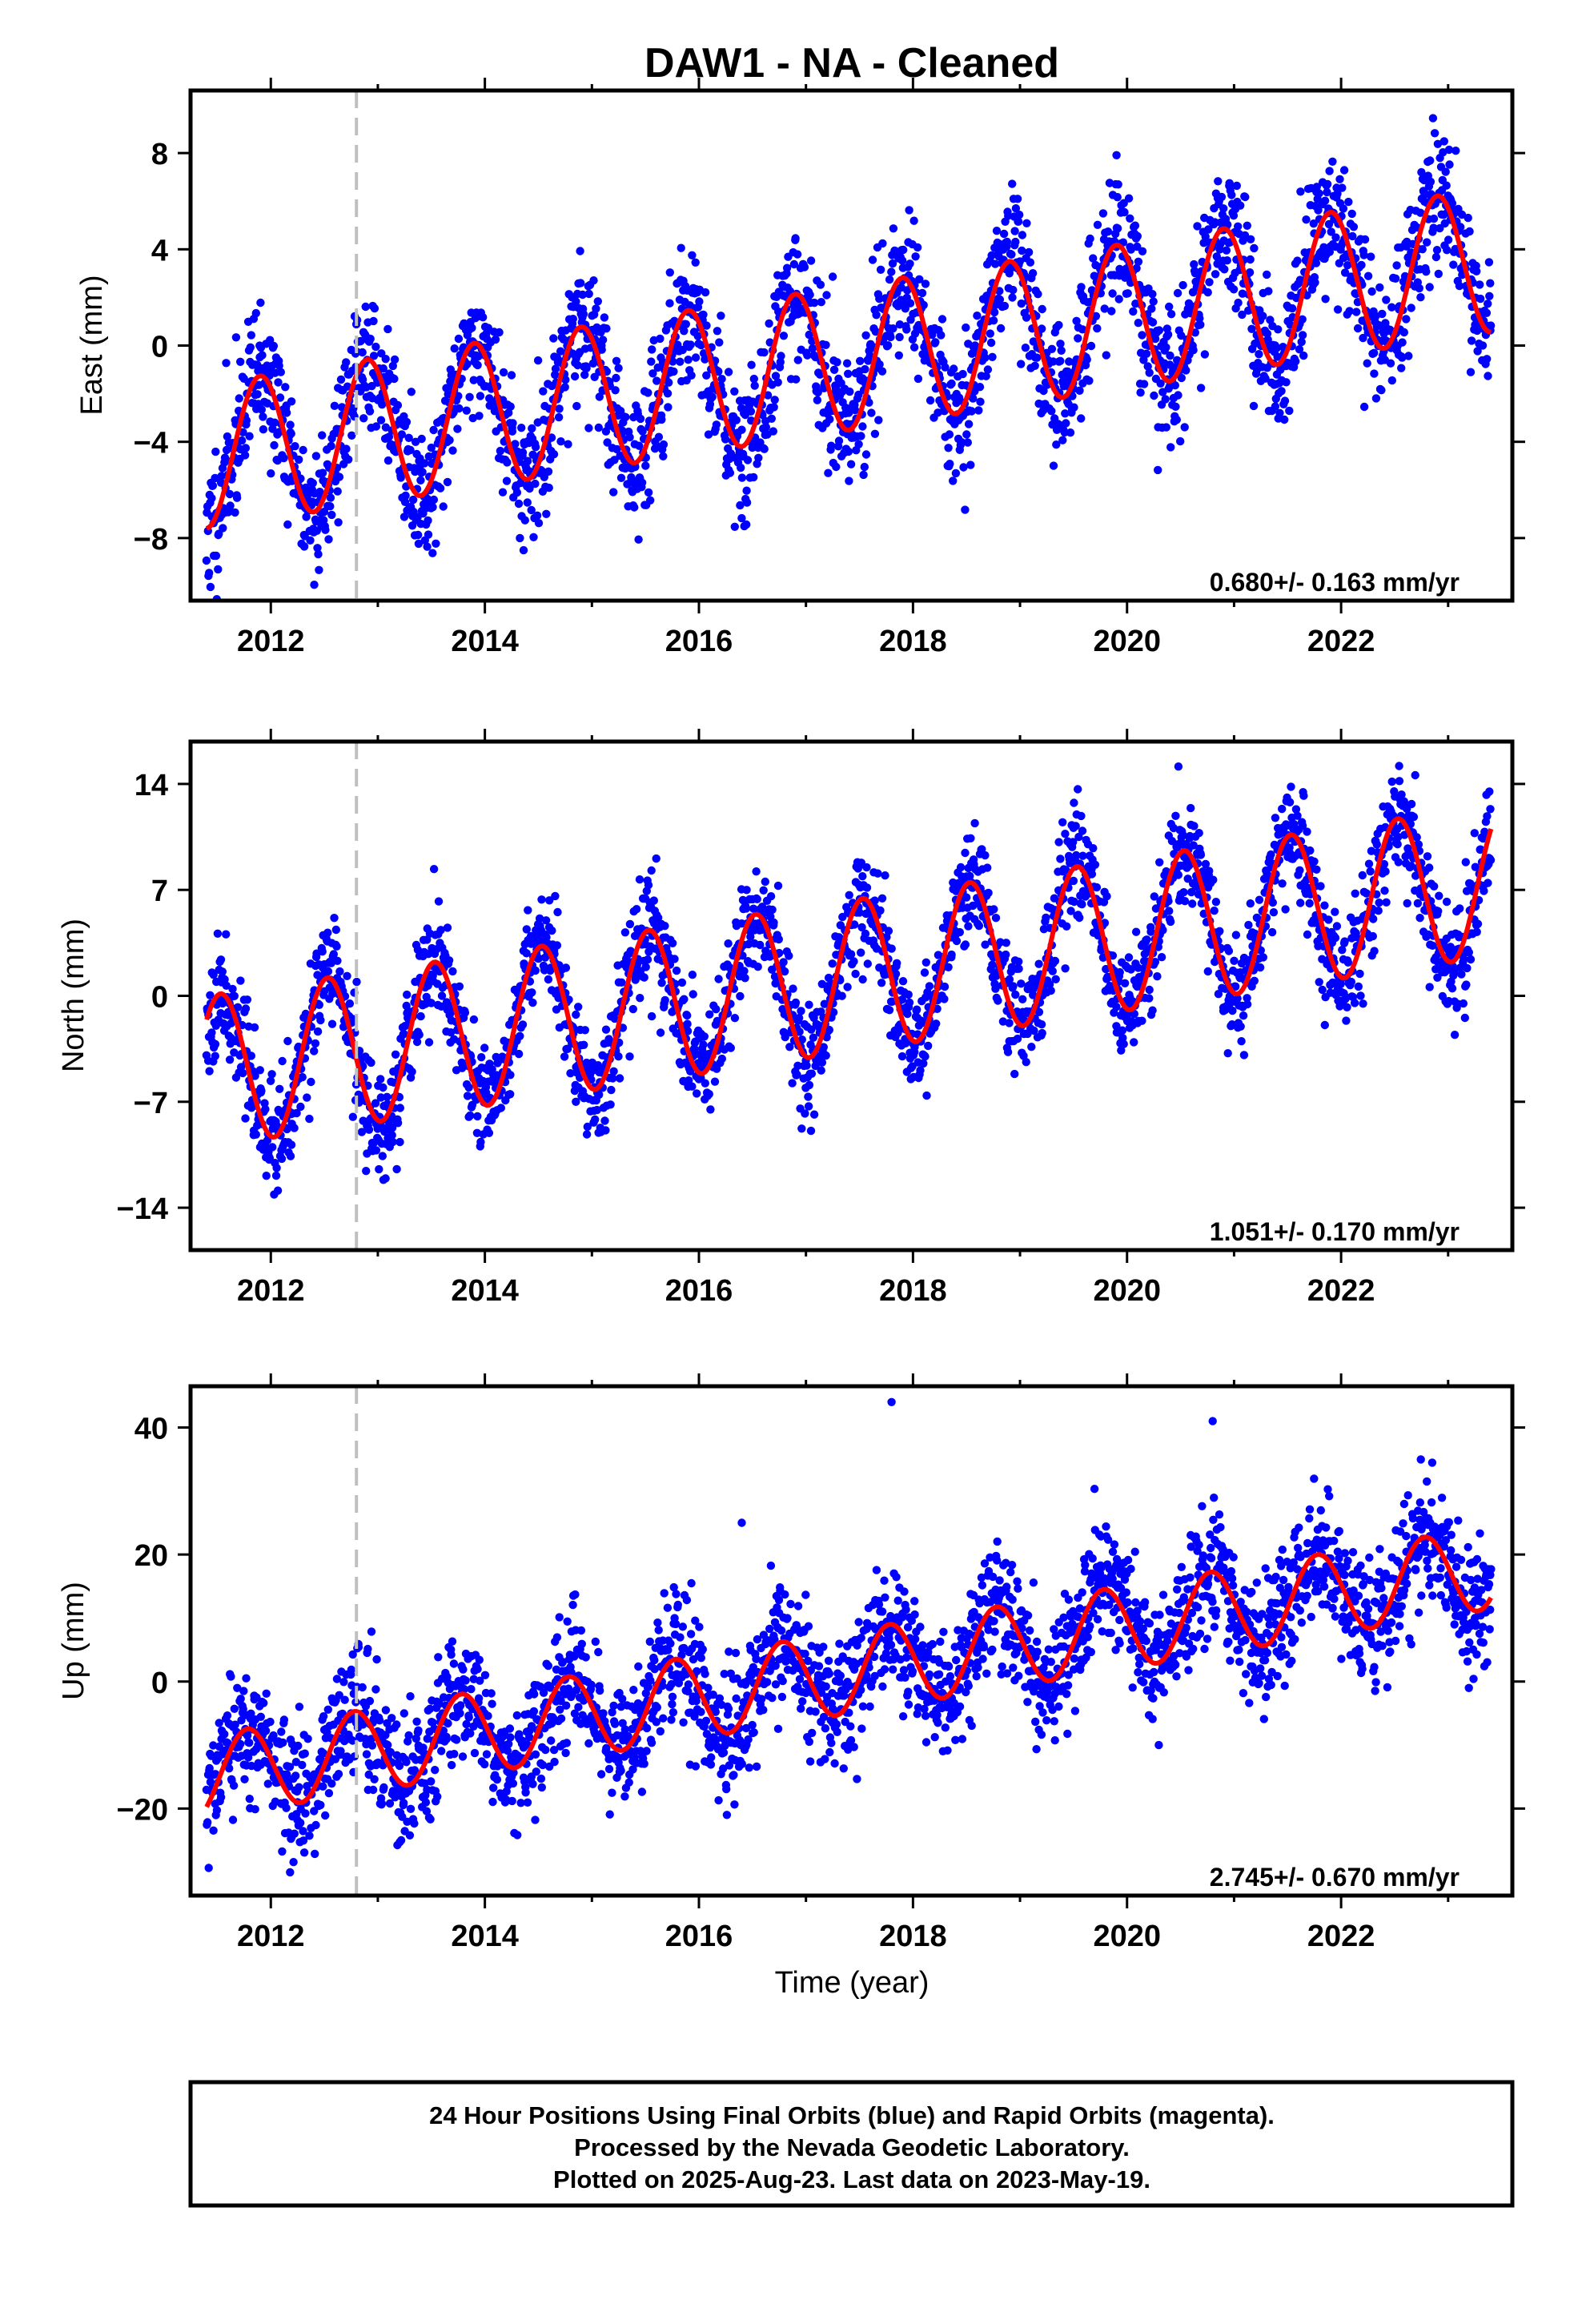  What do you see at coordinates (159, 154) in the screenshot?
I see `y-tick-label: 8` at bounding box center [159, 154].